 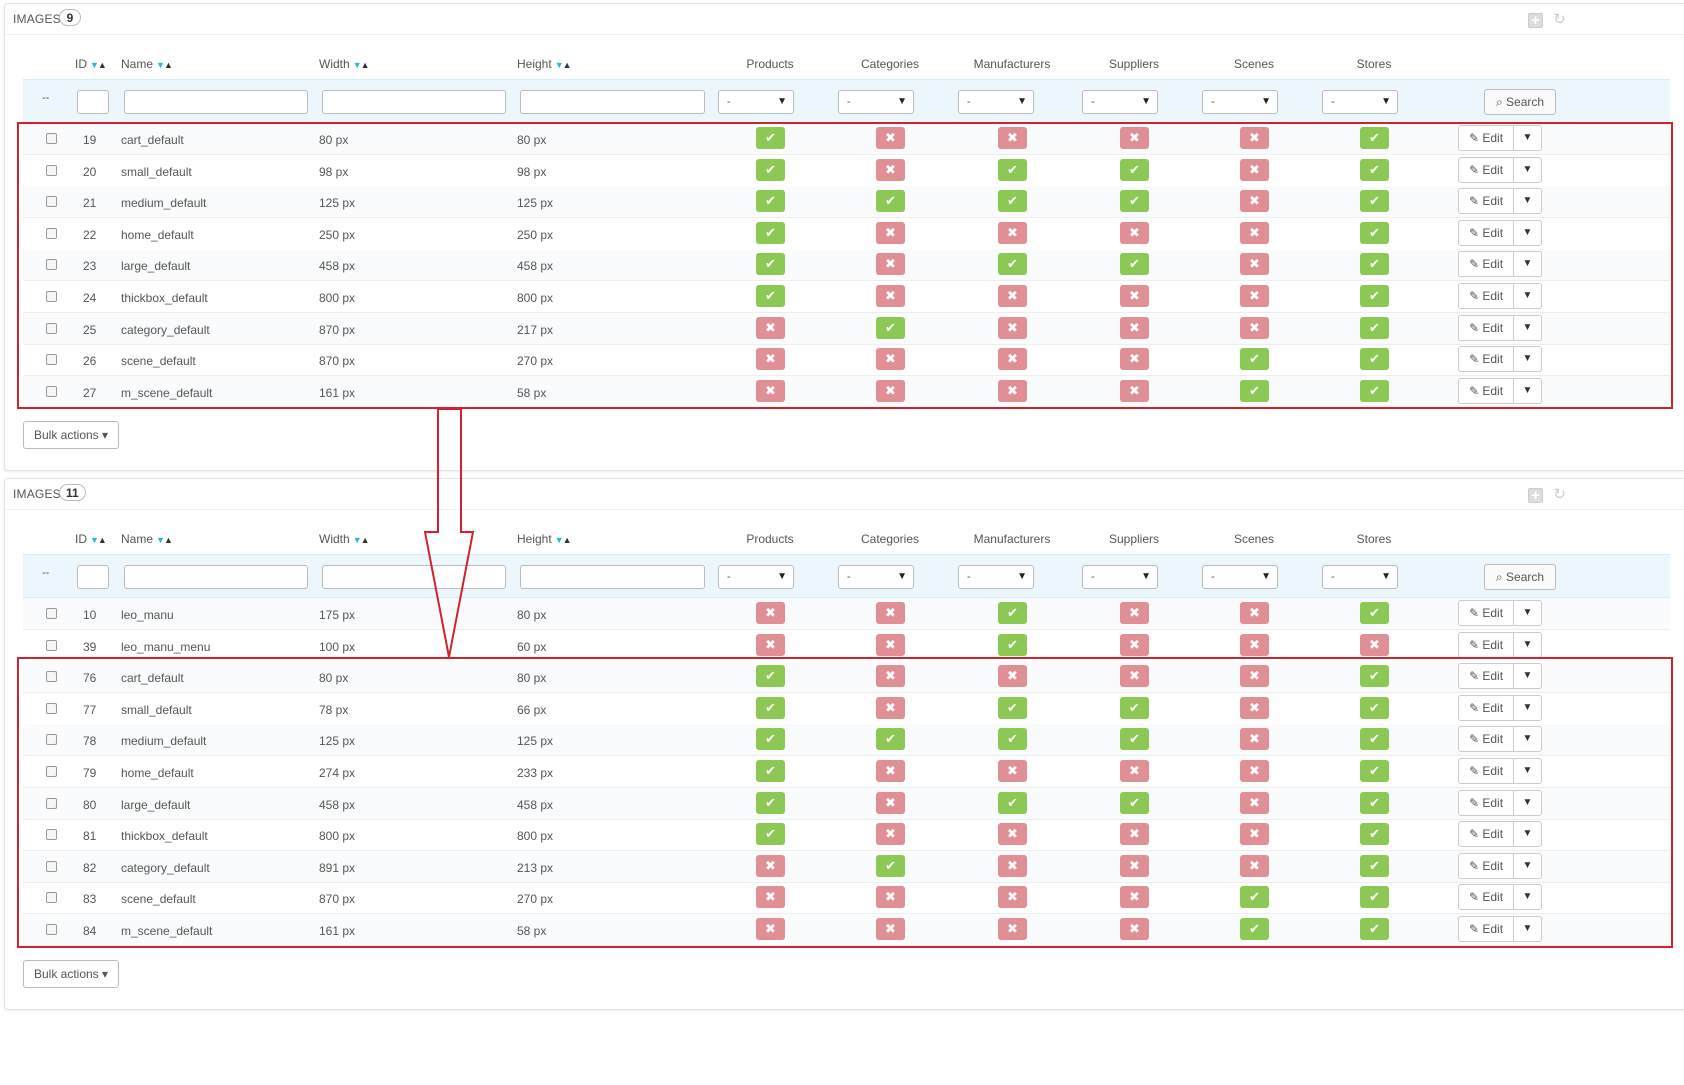 What do you see at coordinates (71, 973) in the screenshot?
I see `bulk-actions-button: Bulk actions ▾` at bounding box center [71, 973].